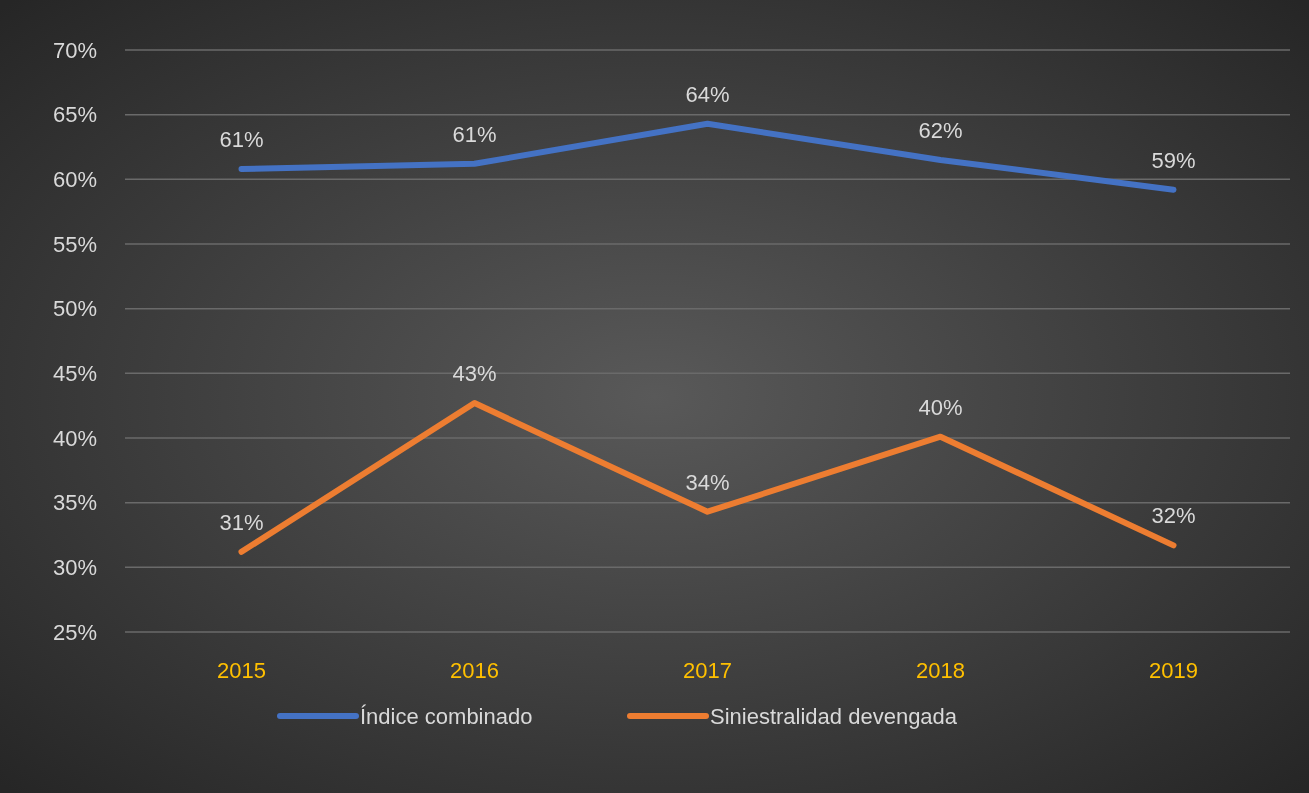  Describe the element at coordinates (74, 309) in the screenshot. I see `y-tick-label: 50%` at that location.